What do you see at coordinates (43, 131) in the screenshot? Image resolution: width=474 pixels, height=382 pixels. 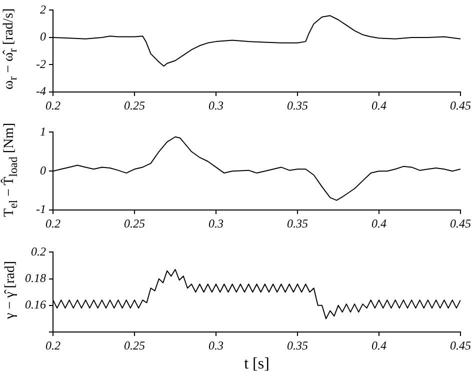 I see `y-tick-label: 1` at bounding box center [43, 131].